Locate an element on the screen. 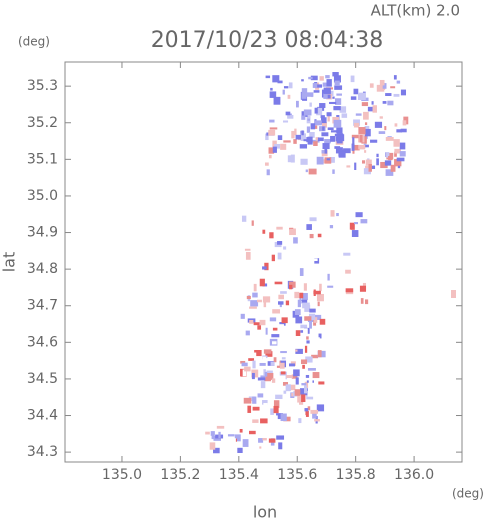  y-tick-label: 34.4 is located at coordinates (42, 416).